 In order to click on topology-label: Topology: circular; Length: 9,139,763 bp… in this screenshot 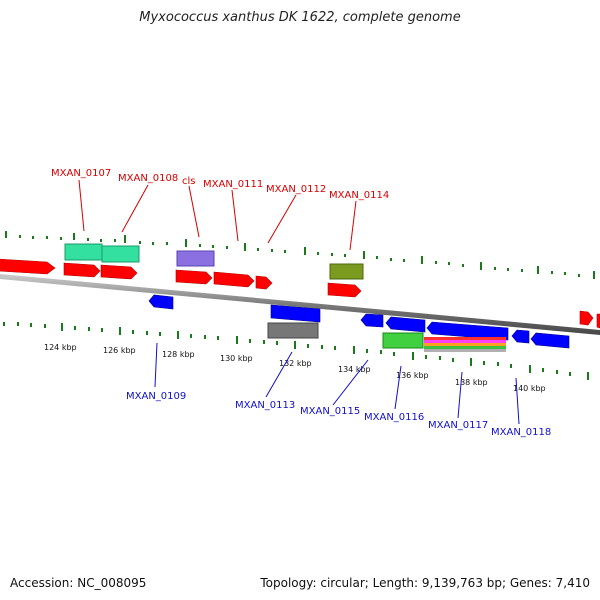, I will do `click(425, 583)`.